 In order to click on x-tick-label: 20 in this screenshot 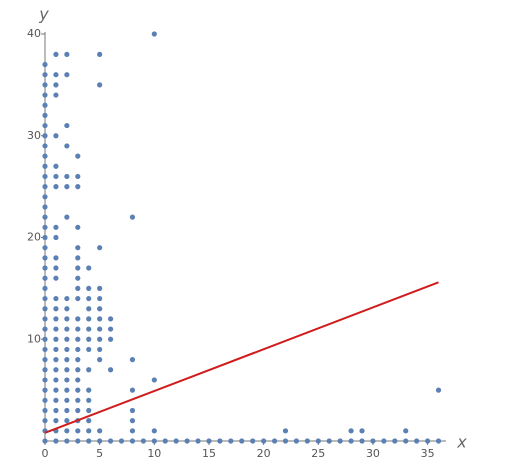, I will do `click(264, 453)`.